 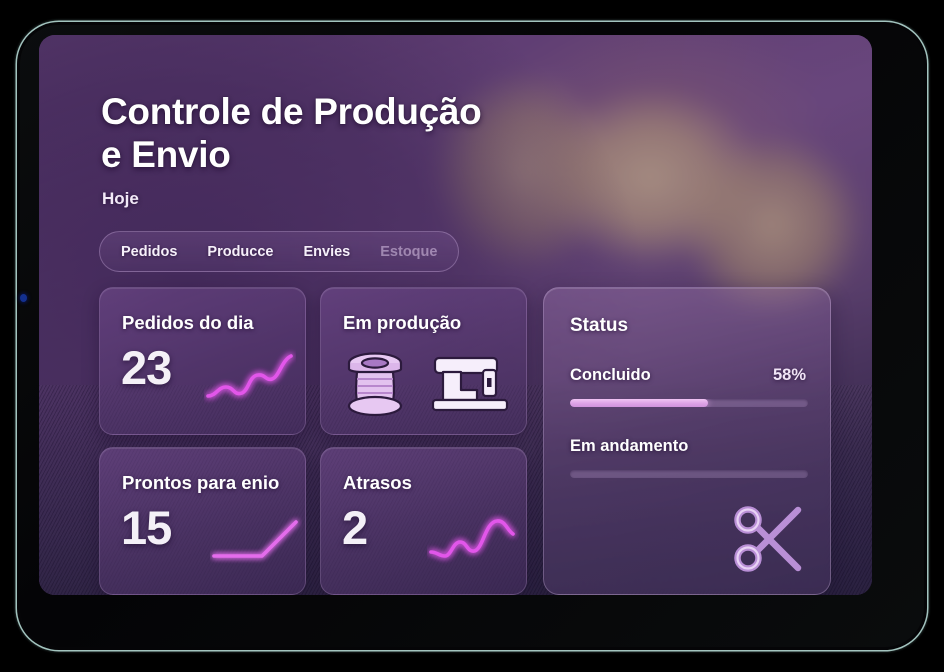 I want to click on progress-bar-em-andamento, so click(x=689, y=474).